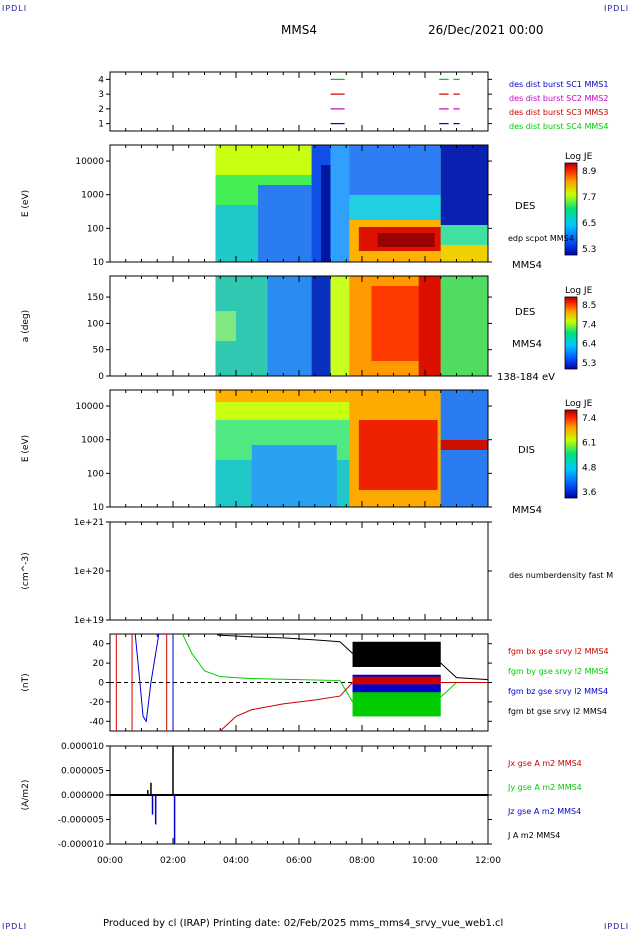 This screenshot has height=934, width=630. What do you see at coordinates (101, 110) in the screenshot?
I see `y-tick-label: 2` at bounding box center [101, 110].